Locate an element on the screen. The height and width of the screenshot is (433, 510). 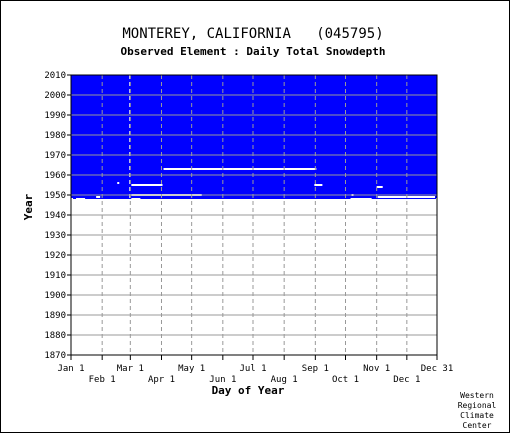
y-tick-label: 1990 is located at coordinates (55, 116).